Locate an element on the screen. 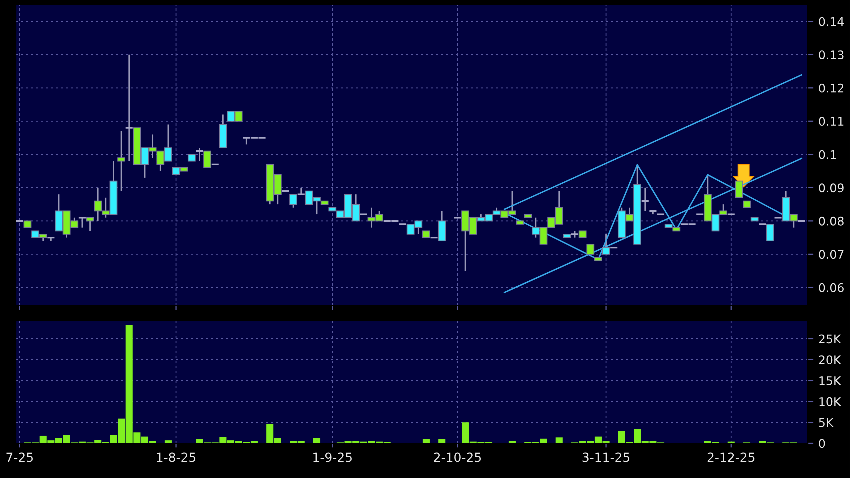 This screenshot has width=850, height=478. y-tick-label: 5K is located at coordinates (826, 423).